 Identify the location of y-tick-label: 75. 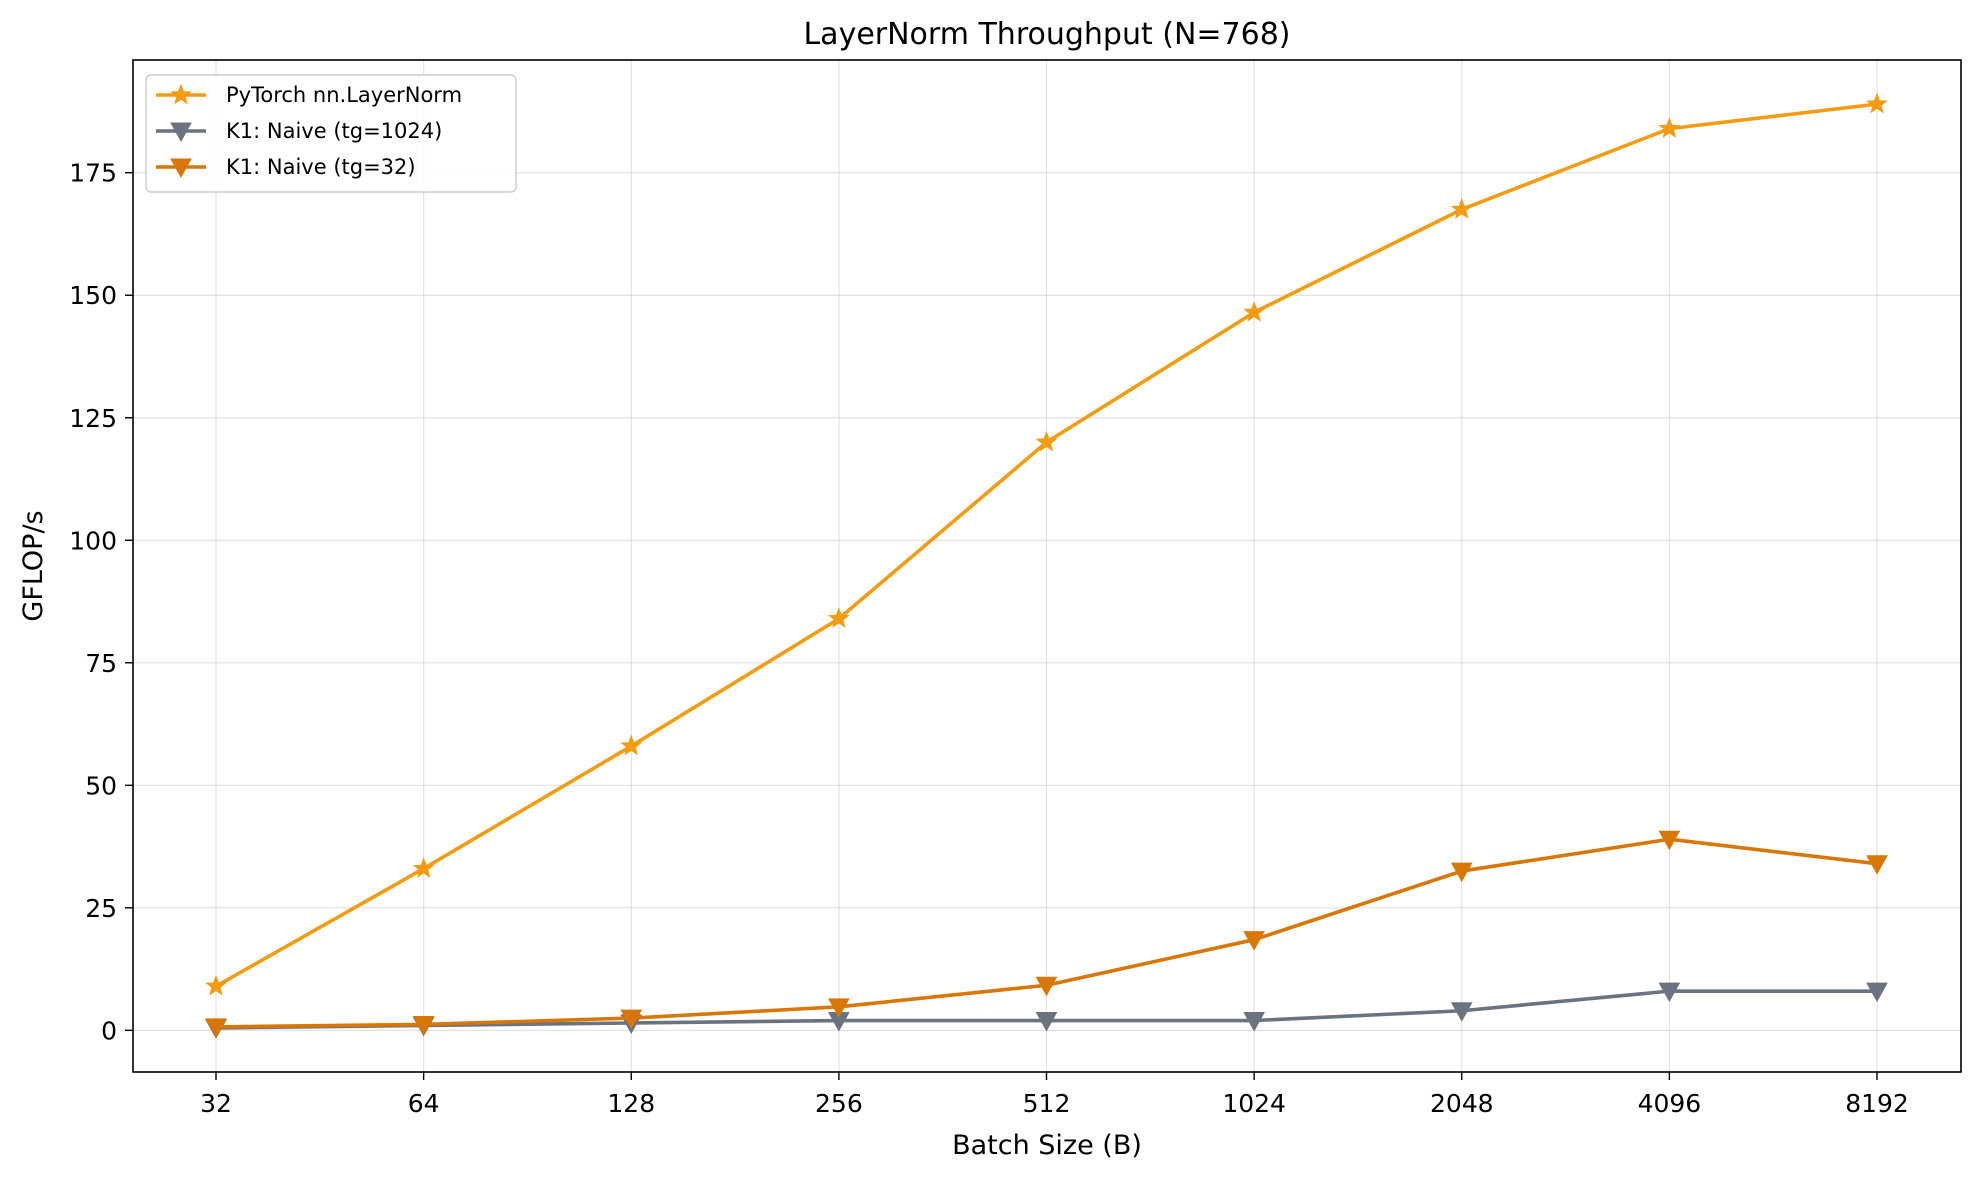
(101, 663).